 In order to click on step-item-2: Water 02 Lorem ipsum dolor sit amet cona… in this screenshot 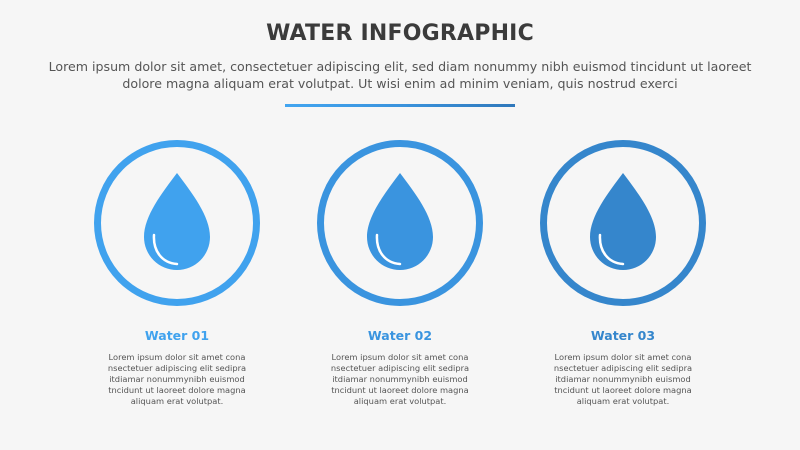, I will do `click(400, 273)`.